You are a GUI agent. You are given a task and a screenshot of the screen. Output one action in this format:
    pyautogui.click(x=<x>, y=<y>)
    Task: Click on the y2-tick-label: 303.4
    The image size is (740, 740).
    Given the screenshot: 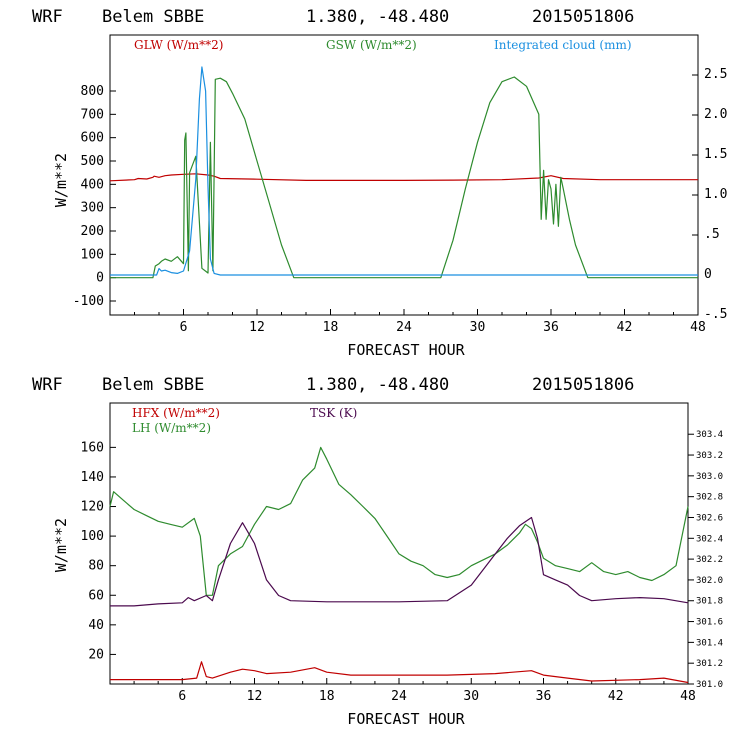 What is the action you would take?
    pyautogui.click(x=709, y=435)
    